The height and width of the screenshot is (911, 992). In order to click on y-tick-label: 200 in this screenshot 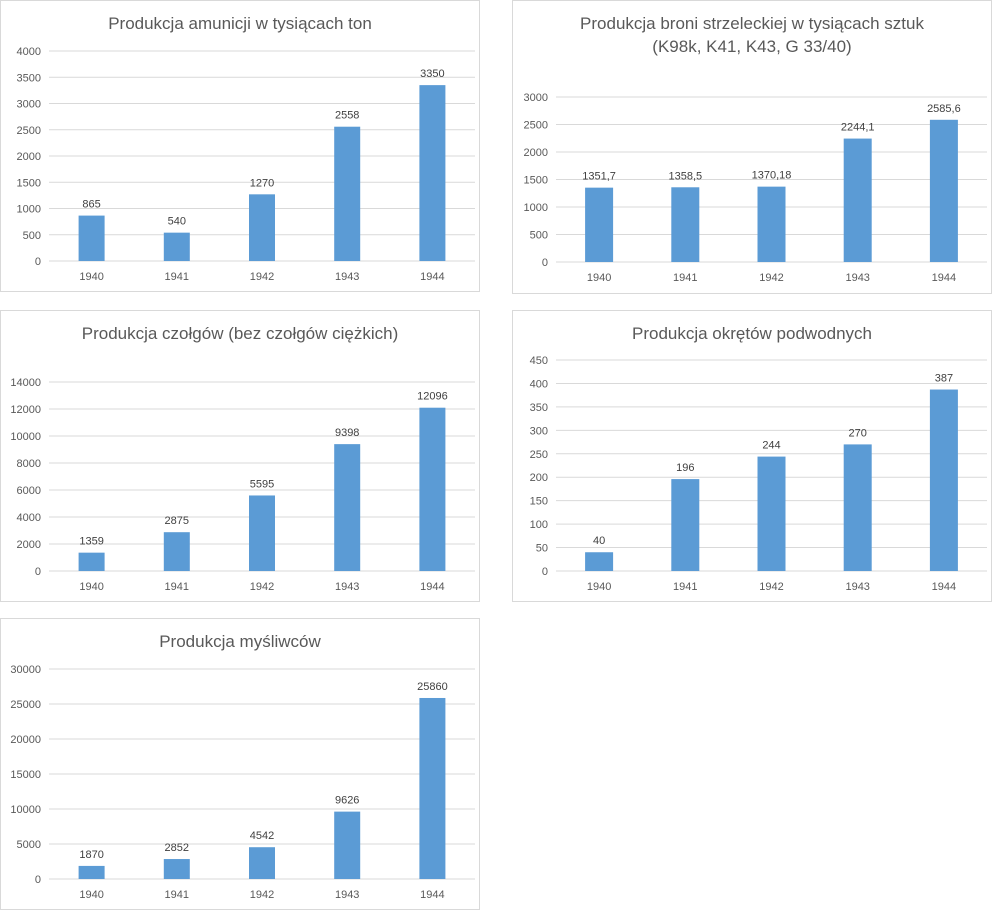, I will do `click(539, 478)`.